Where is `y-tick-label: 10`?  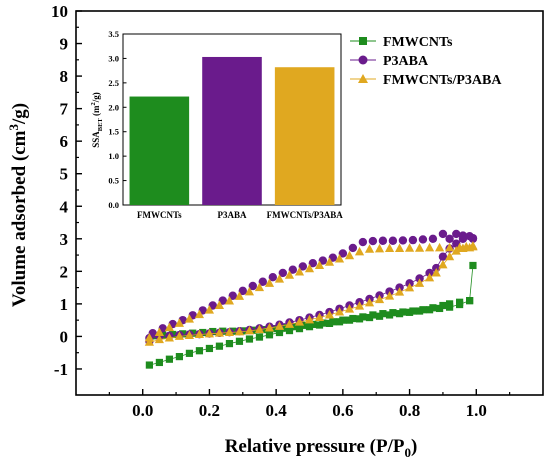
y-tick-label: 10 is located at coordinates (59, 11).